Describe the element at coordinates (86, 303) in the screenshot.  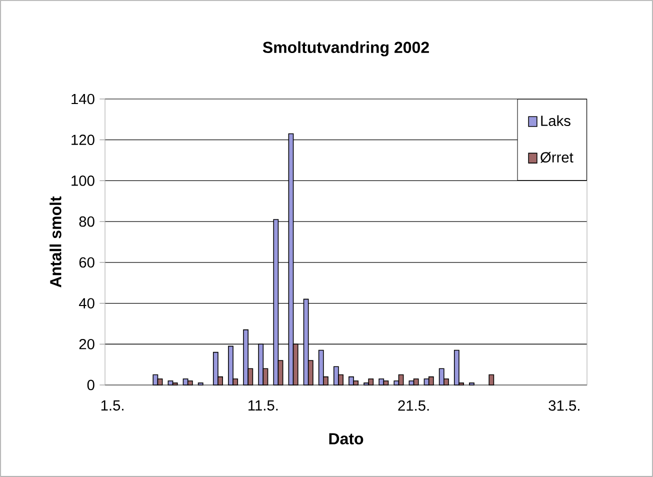
I see `y-tick-label: 40` at that location.